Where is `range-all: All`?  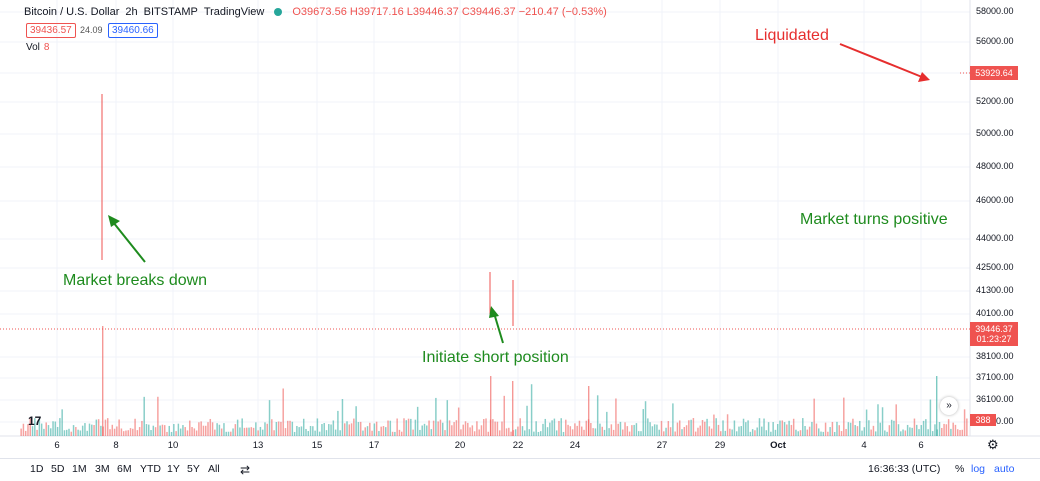 range-all: All is located at coordinates (214, 469).